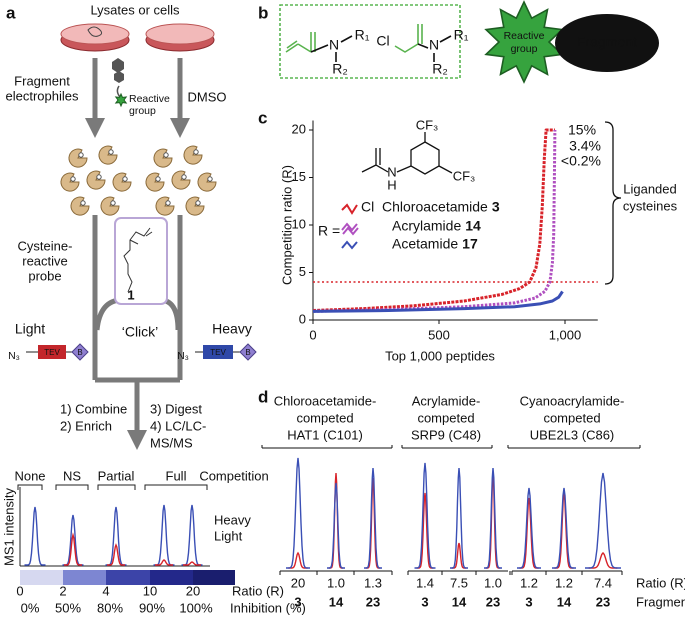  What do you see at coordinates (425, 244) in the screenshot?
I see `label: Acetamide` at bounding box center [425, 244].